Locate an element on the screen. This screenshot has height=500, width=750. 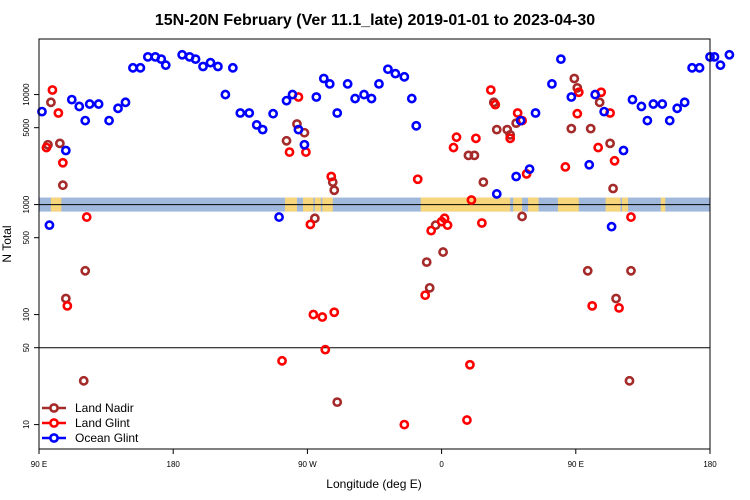
legend-label-ocean-glint: Ocean Glint is located at coordinates (107, 438).